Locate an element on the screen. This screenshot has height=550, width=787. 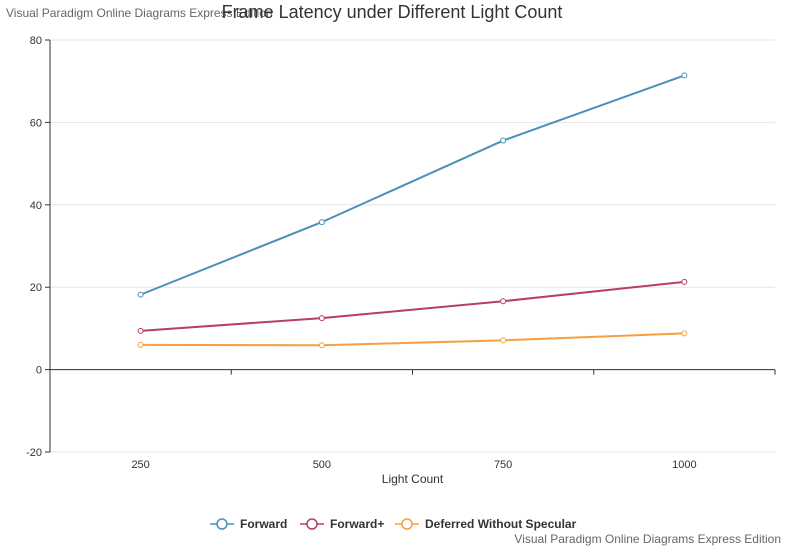
x-tick-label: 250 is located at coordinates (140, 465).